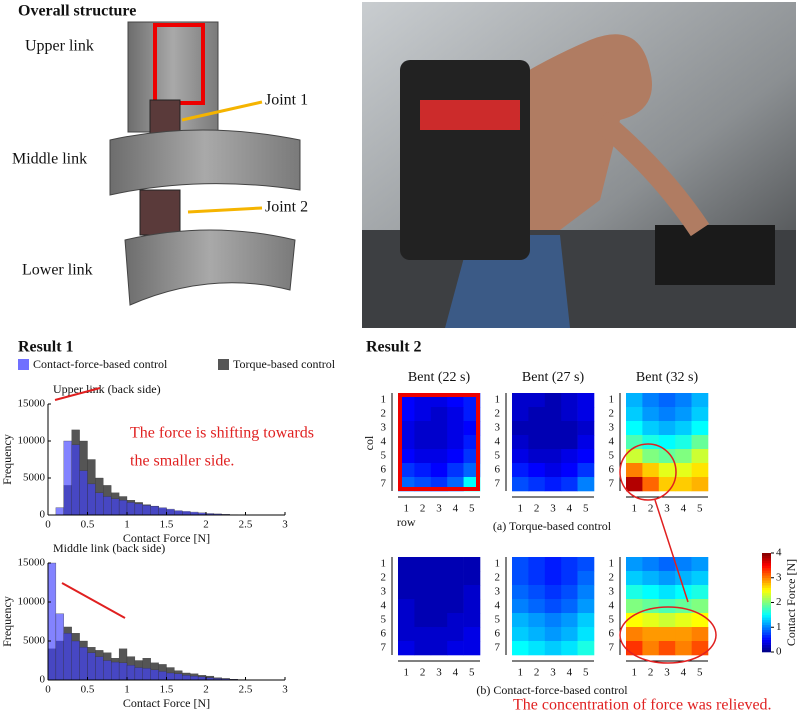 This screenshot has width=800, height=720. I want to click on y-axis-label: Frequency, so click(7, 621).